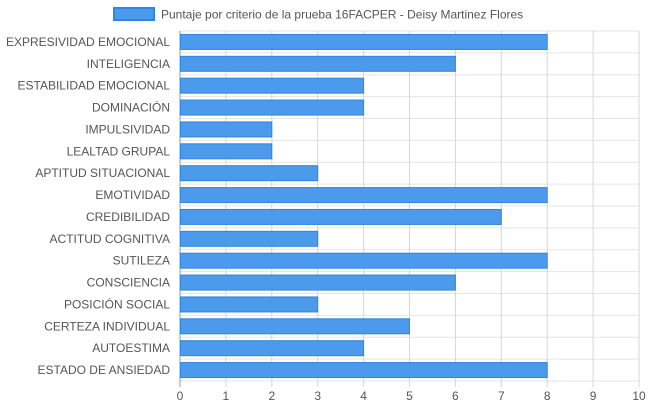 The width and height of the screenshot is (648, 410). What do you see at coordinates (94, 86) in the screenshot?
I see `category-label: ESTABILIDAD EMOCIONAL` at bounding box center [94, 86].